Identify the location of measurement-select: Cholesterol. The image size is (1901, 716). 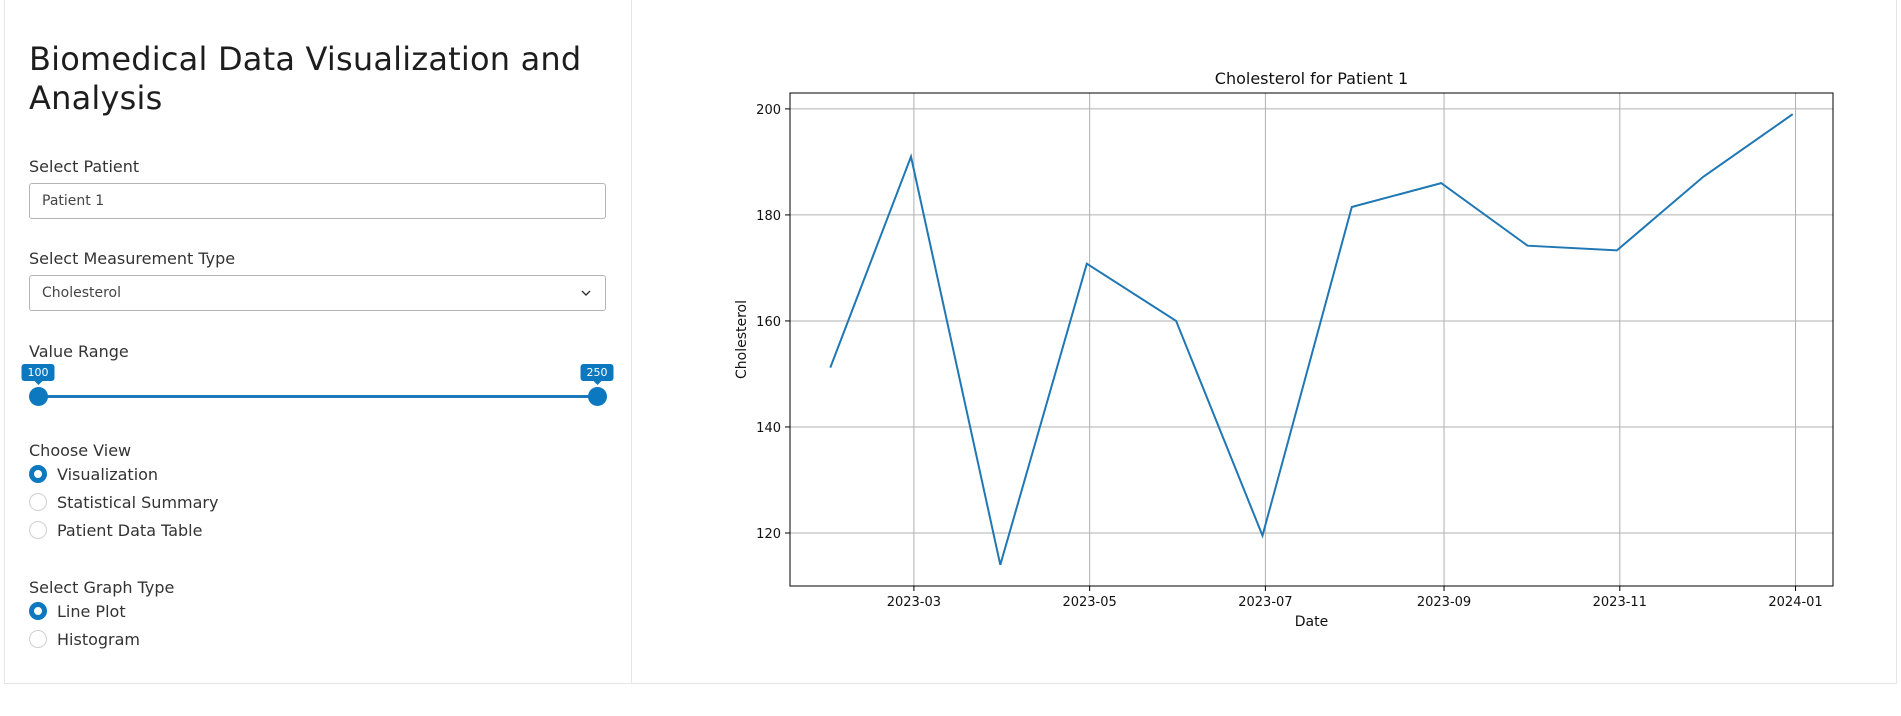
(317, 293).